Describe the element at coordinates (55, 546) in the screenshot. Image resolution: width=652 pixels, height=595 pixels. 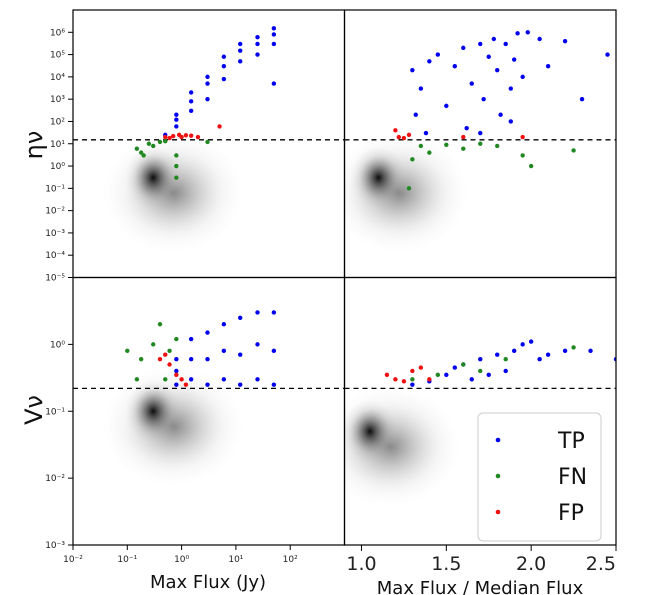
I see `y-tick-label-bottom: 10⁻³` at that location.